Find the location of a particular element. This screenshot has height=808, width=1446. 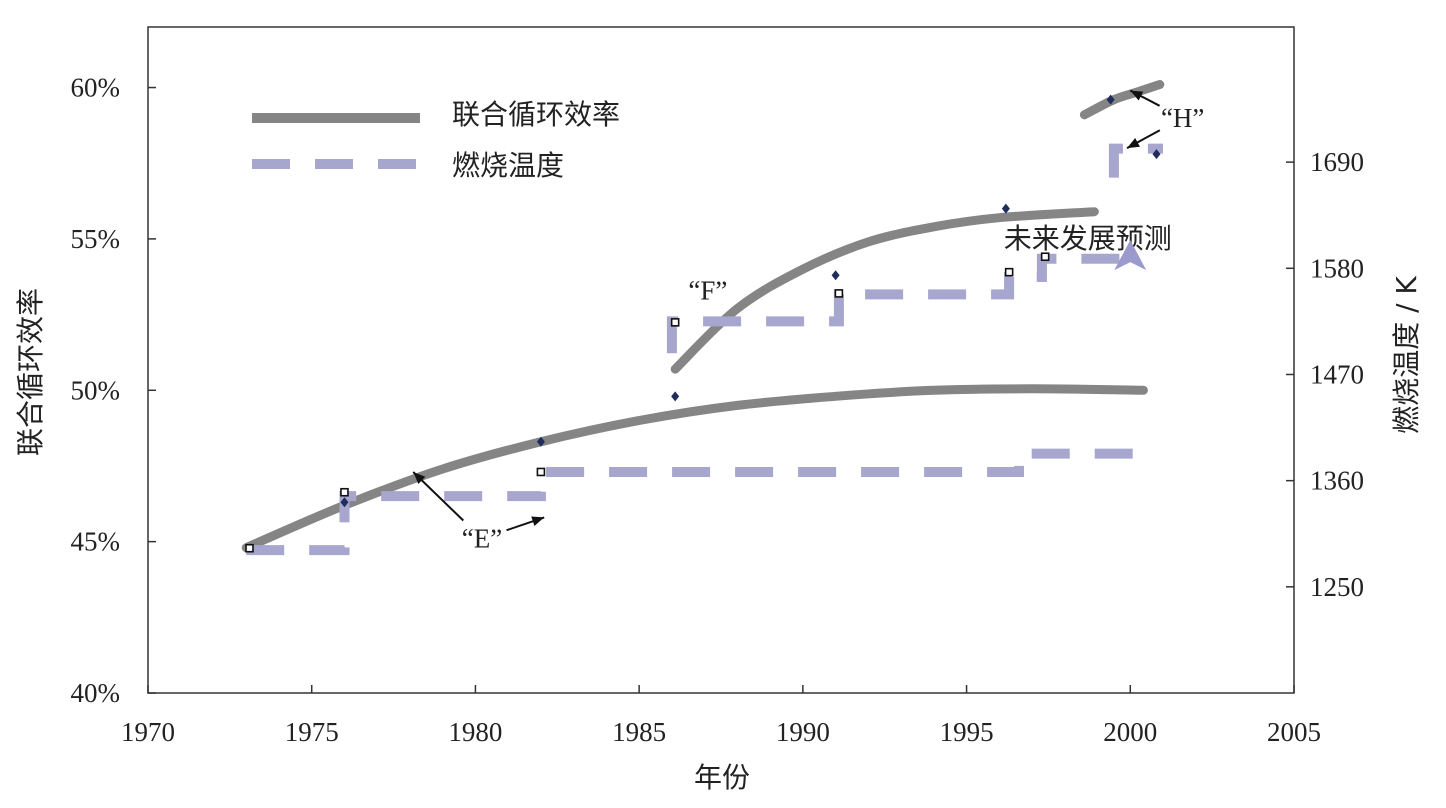

y2-axis-ticks: 1250 1360 1470 1580 1690 is located at coordinates (1325, 374).